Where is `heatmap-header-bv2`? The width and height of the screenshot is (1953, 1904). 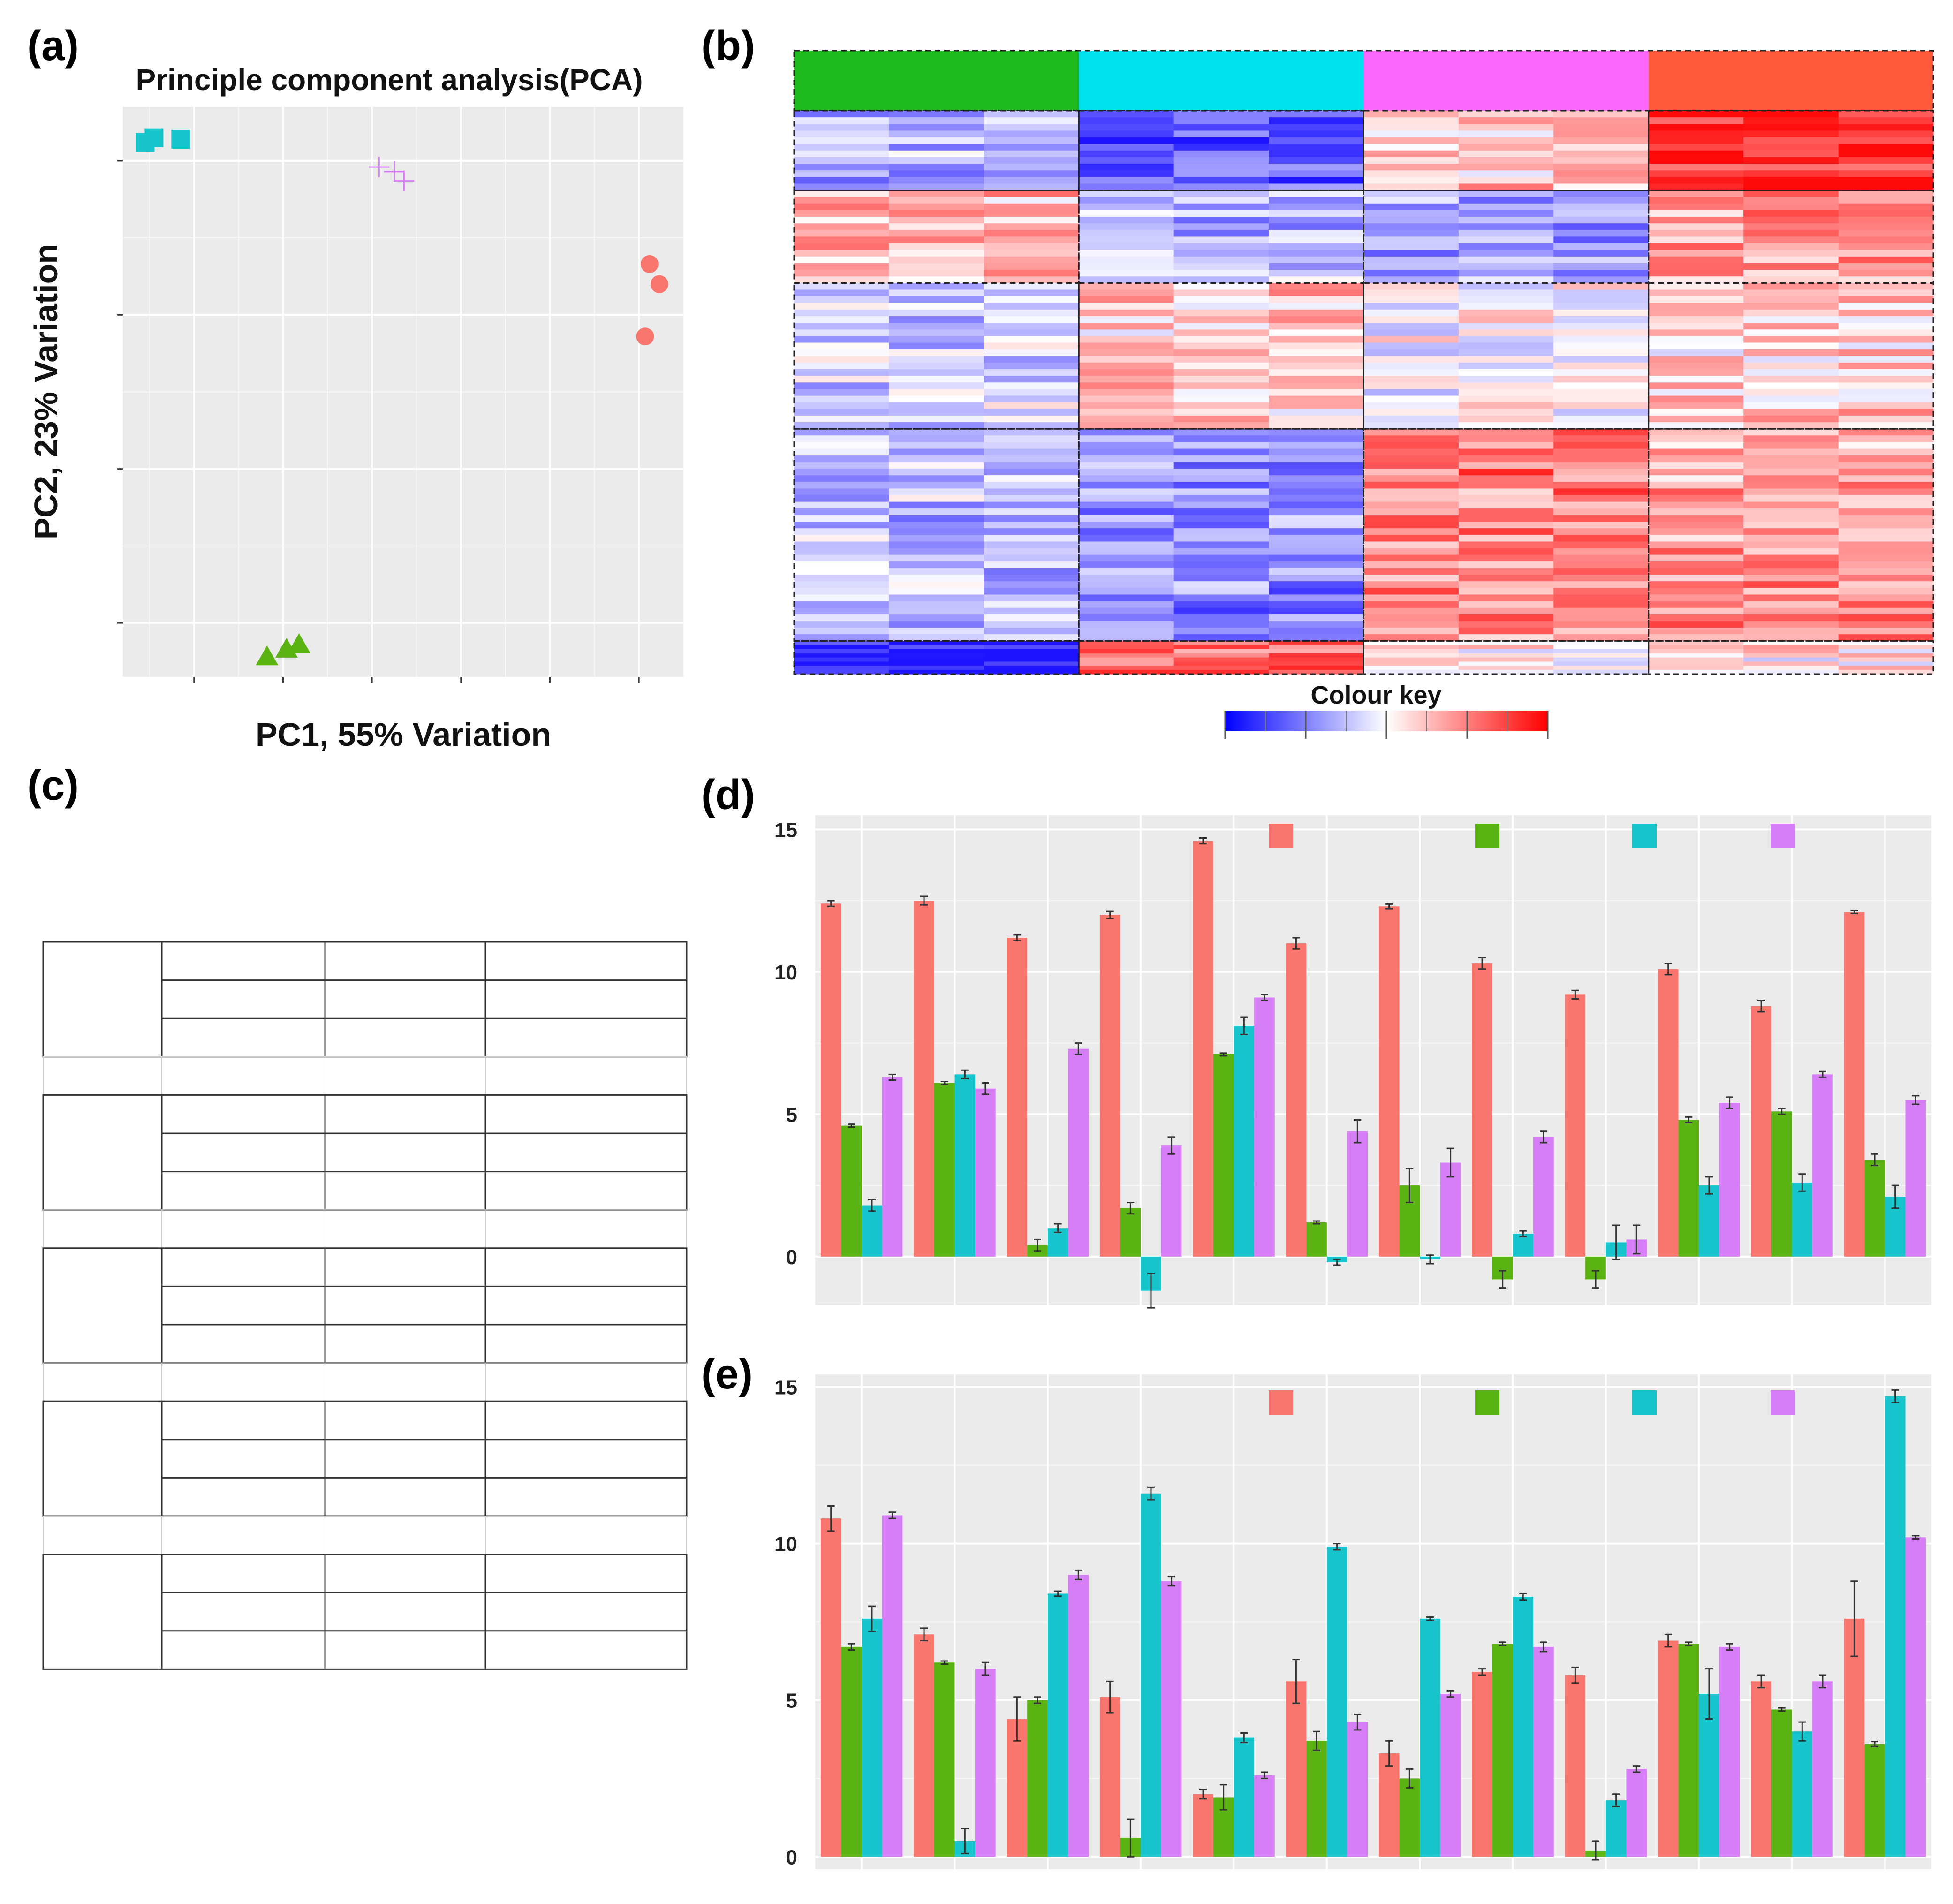 heatmap-header-bv2 is located at coordinates (1221, 81).